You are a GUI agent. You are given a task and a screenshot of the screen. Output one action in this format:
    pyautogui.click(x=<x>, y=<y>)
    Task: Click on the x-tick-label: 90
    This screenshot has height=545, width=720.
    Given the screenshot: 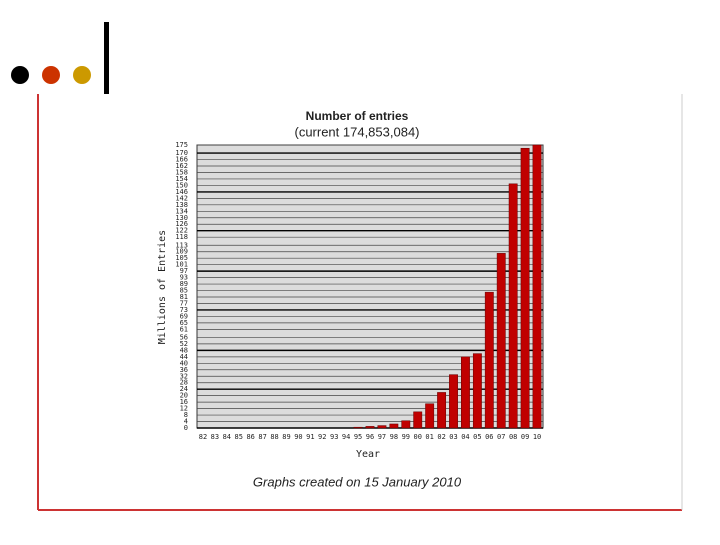 What is the action you would take?
    pyautogui.click(x=298, y=437)
    